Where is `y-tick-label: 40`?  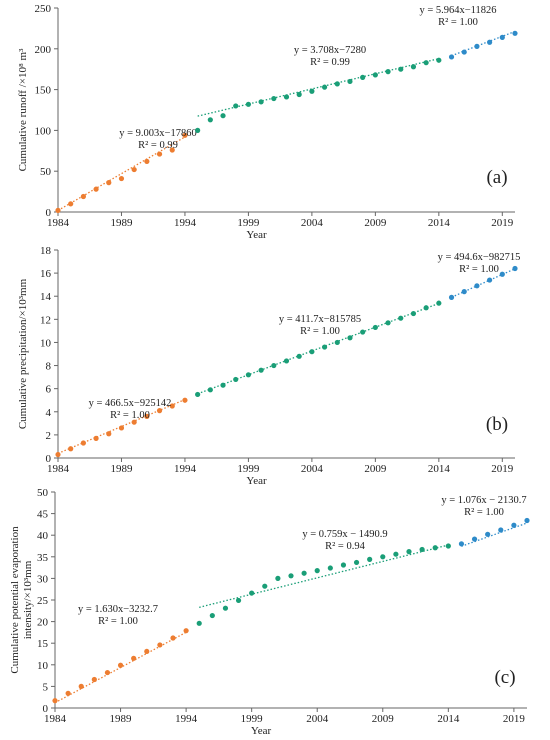 y-tick-label: 40 is located at coordinates (43, 536).